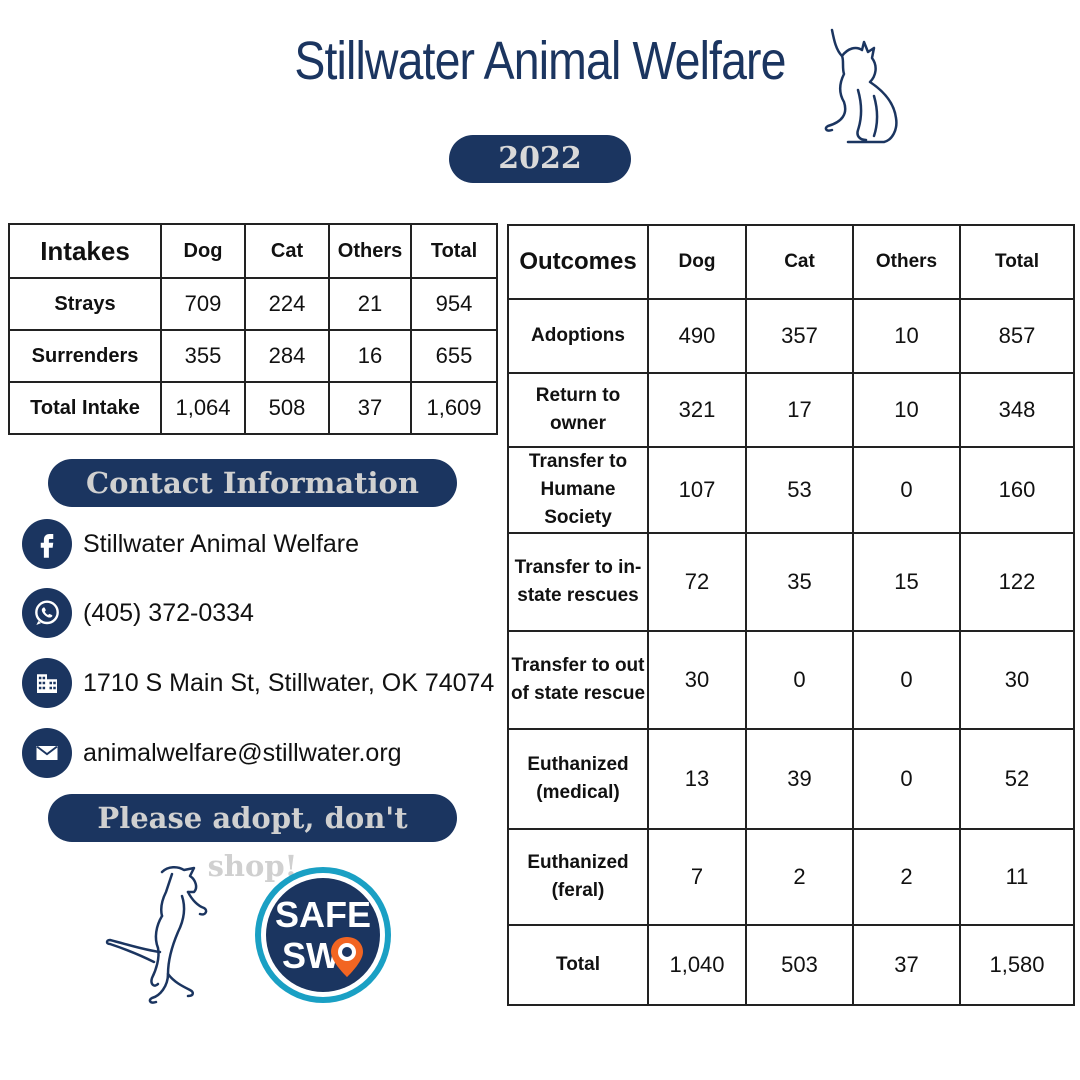 This screenshot has height=1080, width=1080. Describe the element at coordinates (252, 838) in the screenshot. I see `slogan-banner: Please adopt, don't shop!` at that location.